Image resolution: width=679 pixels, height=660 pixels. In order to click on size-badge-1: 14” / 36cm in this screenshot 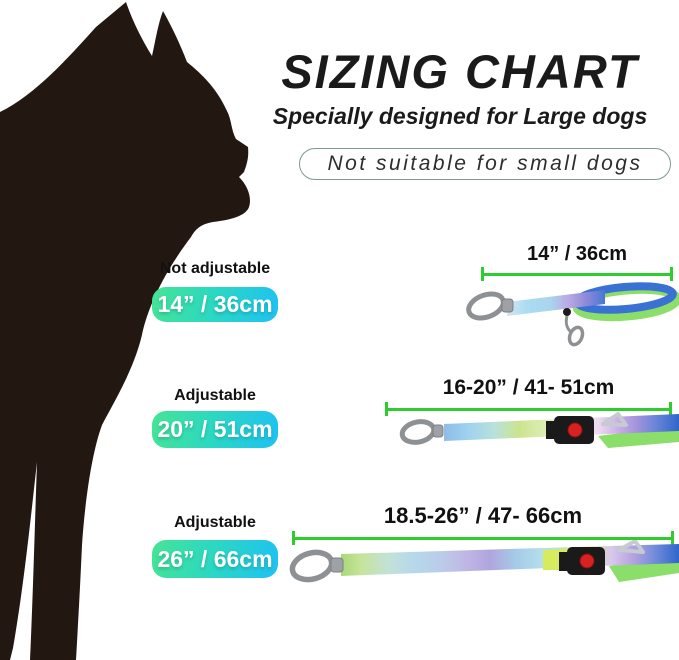, I will do `click(215, 304)`.